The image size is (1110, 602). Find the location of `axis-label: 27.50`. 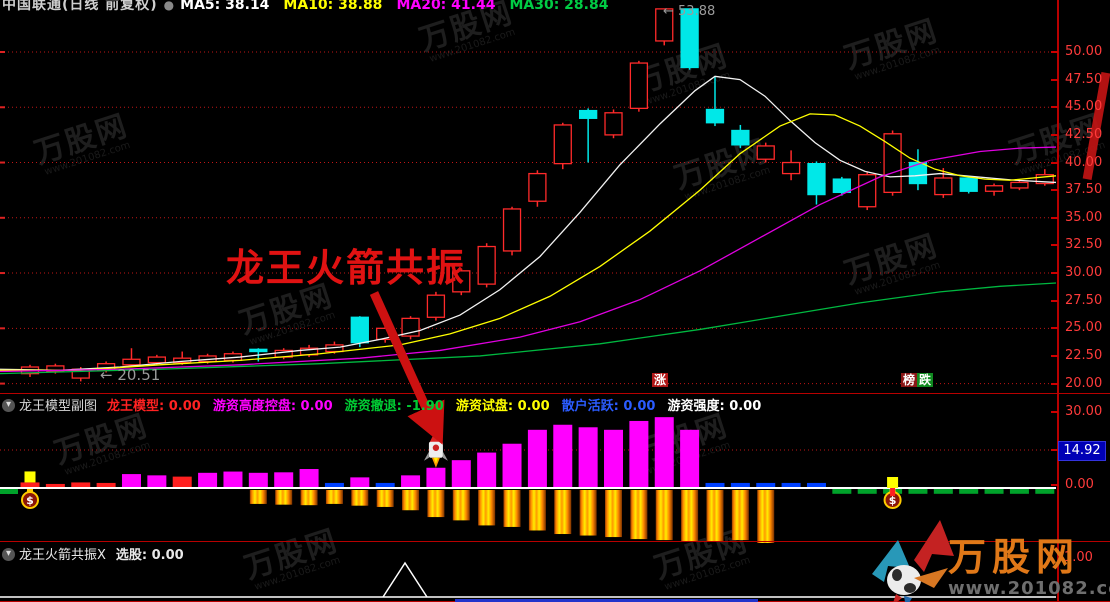

axis-label: 27.50 is located at coordinates (1084, 300).